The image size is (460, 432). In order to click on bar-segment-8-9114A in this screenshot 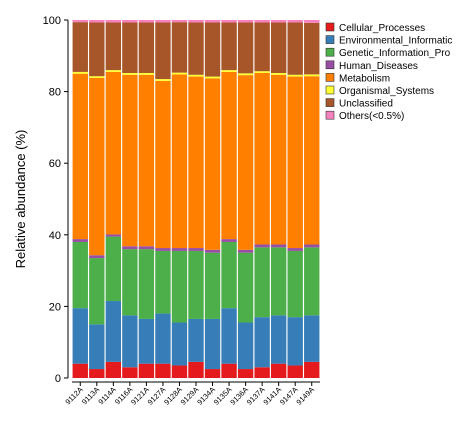, I will do `click(113, 21)`.